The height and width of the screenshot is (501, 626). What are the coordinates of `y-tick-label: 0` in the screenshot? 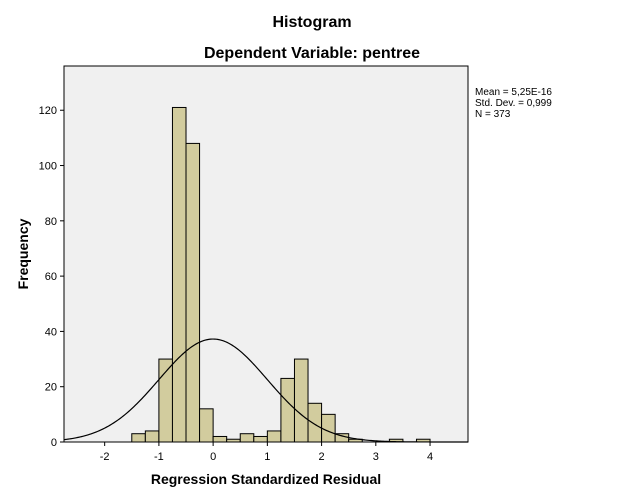 It's located at (54, 443).